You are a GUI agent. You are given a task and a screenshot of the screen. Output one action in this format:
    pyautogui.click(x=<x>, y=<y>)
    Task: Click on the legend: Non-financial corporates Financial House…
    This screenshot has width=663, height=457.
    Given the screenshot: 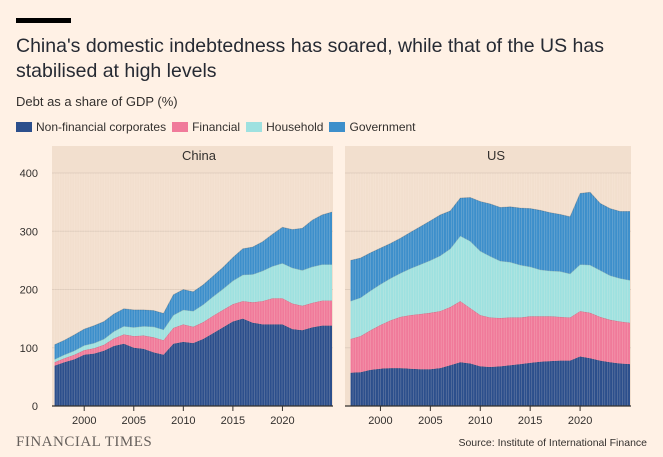 What is the action you would take?
    pyautogui.click(x=219, y=127)
    